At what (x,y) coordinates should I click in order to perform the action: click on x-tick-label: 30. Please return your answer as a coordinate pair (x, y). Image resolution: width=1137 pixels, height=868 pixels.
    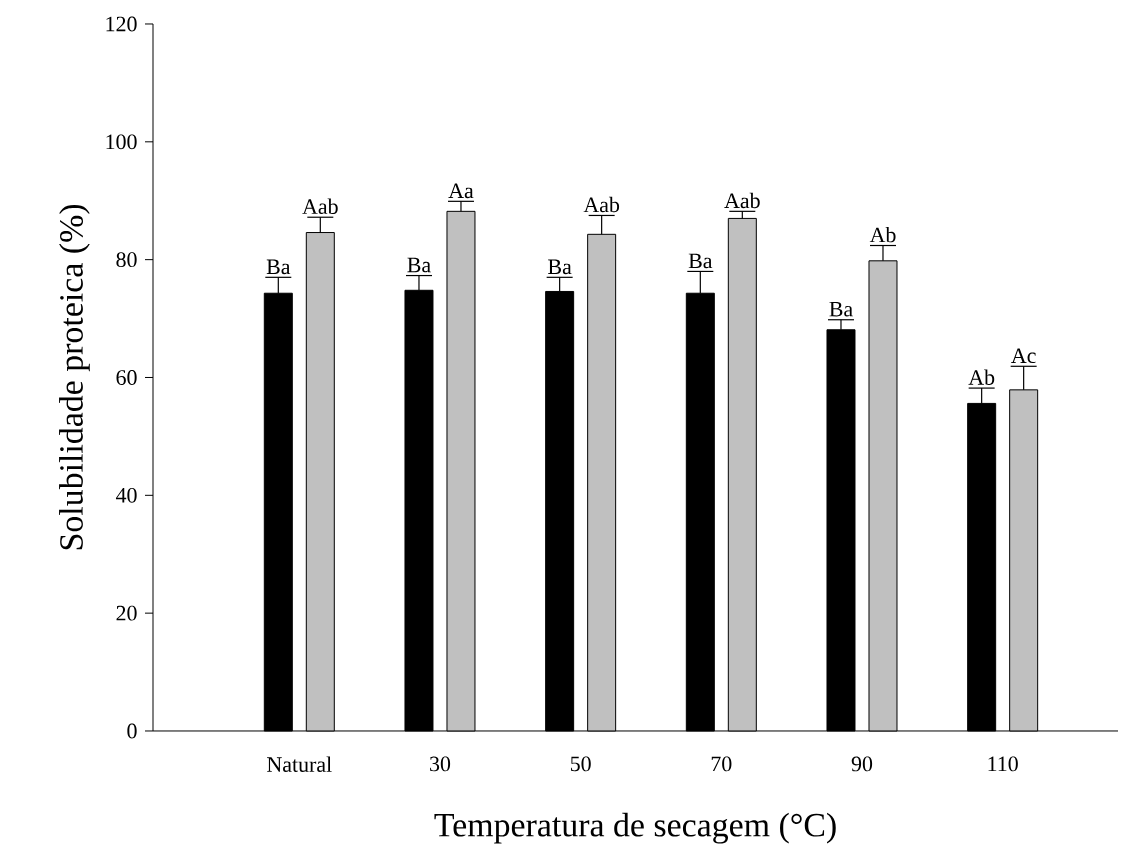
    Looking at the image, I should click on (440, 764).